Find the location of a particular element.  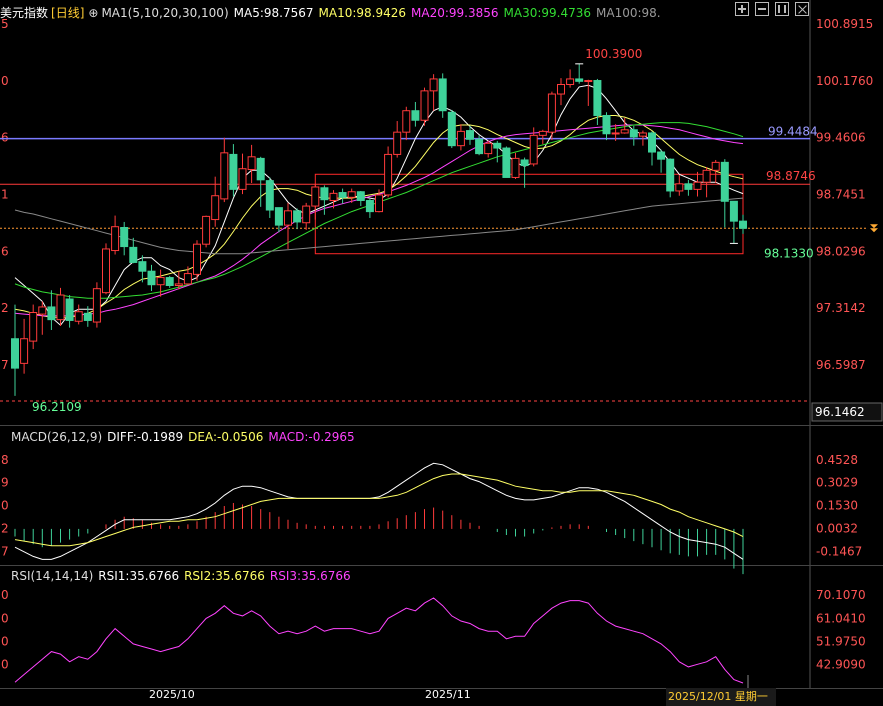

main-left-tick-label: 1 is located at coordinates (5, 195).